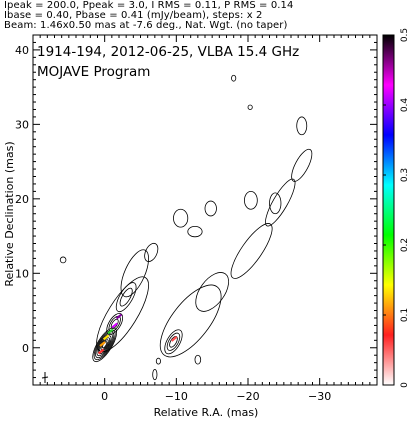 The image size is (409, 424). What do you see at coordinates (45, 377) in the screenshot?
I see `beam-marker` at bounding box center [45, 377].